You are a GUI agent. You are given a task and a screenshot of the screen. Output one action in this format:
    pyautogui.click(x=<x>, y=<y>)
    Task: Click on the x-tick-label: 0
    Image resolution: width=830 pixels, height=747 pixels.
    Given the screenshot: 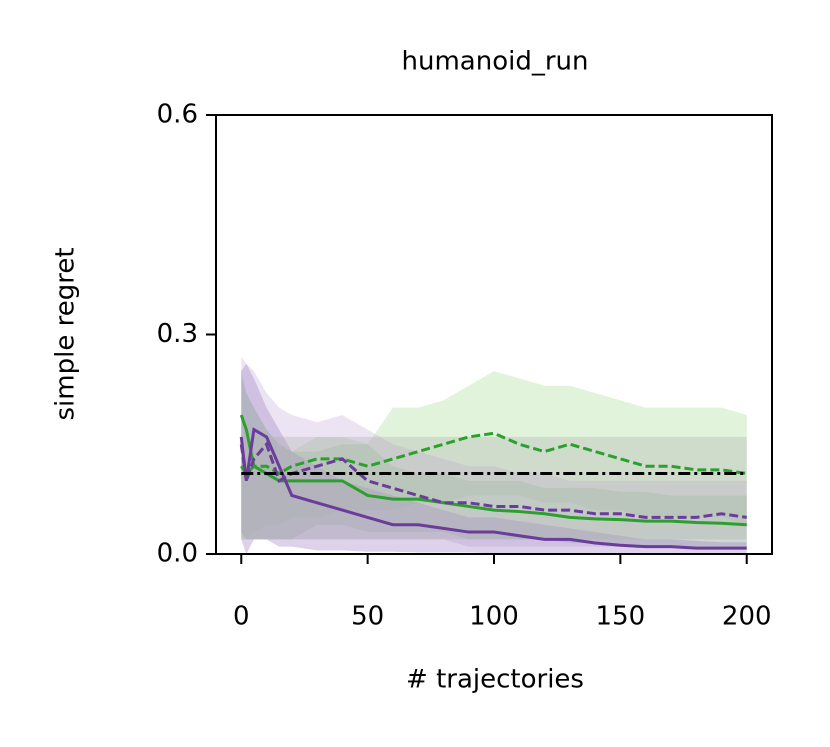 What is the action you would take?
    pyautogui.click(x=241, y=617)
    